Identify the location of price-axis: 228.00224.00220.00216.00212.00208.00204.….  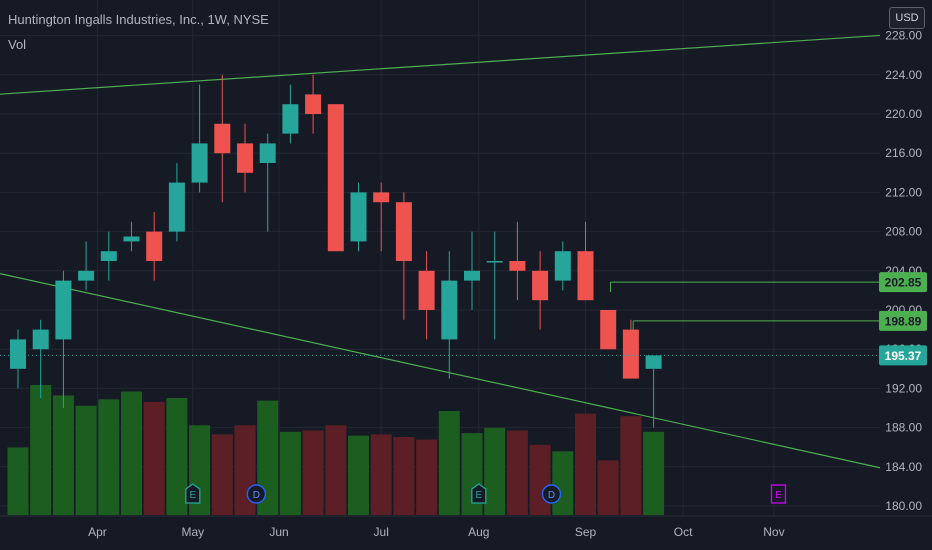
(905, 275).